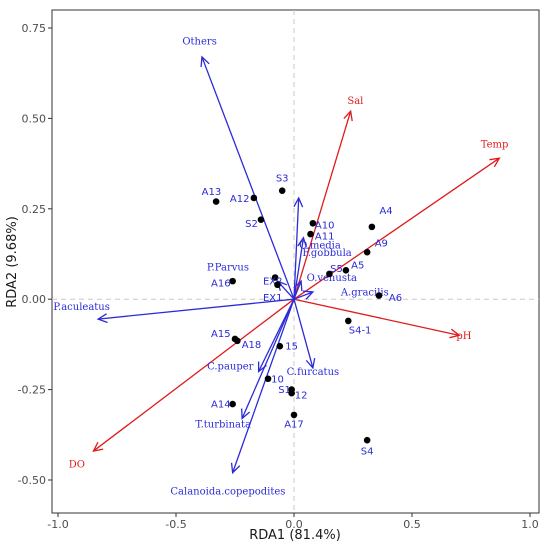 Image resolution: width=548 pixels, height=550 pixels. I want to click on species-arrow-t-turbinata: T.turbinata, so click(245, 364).